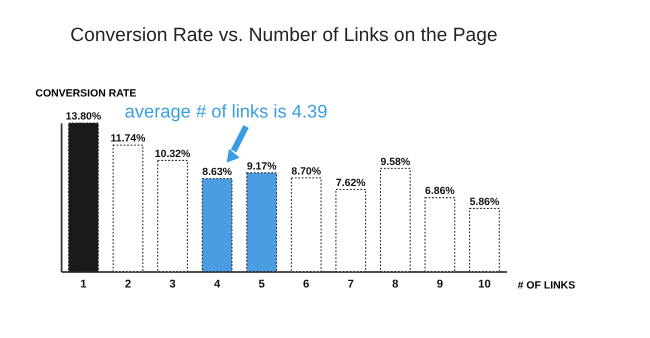 This screenshot has height=338, width=650. I want to click on x-tick-label: 4, so click(217, 284).